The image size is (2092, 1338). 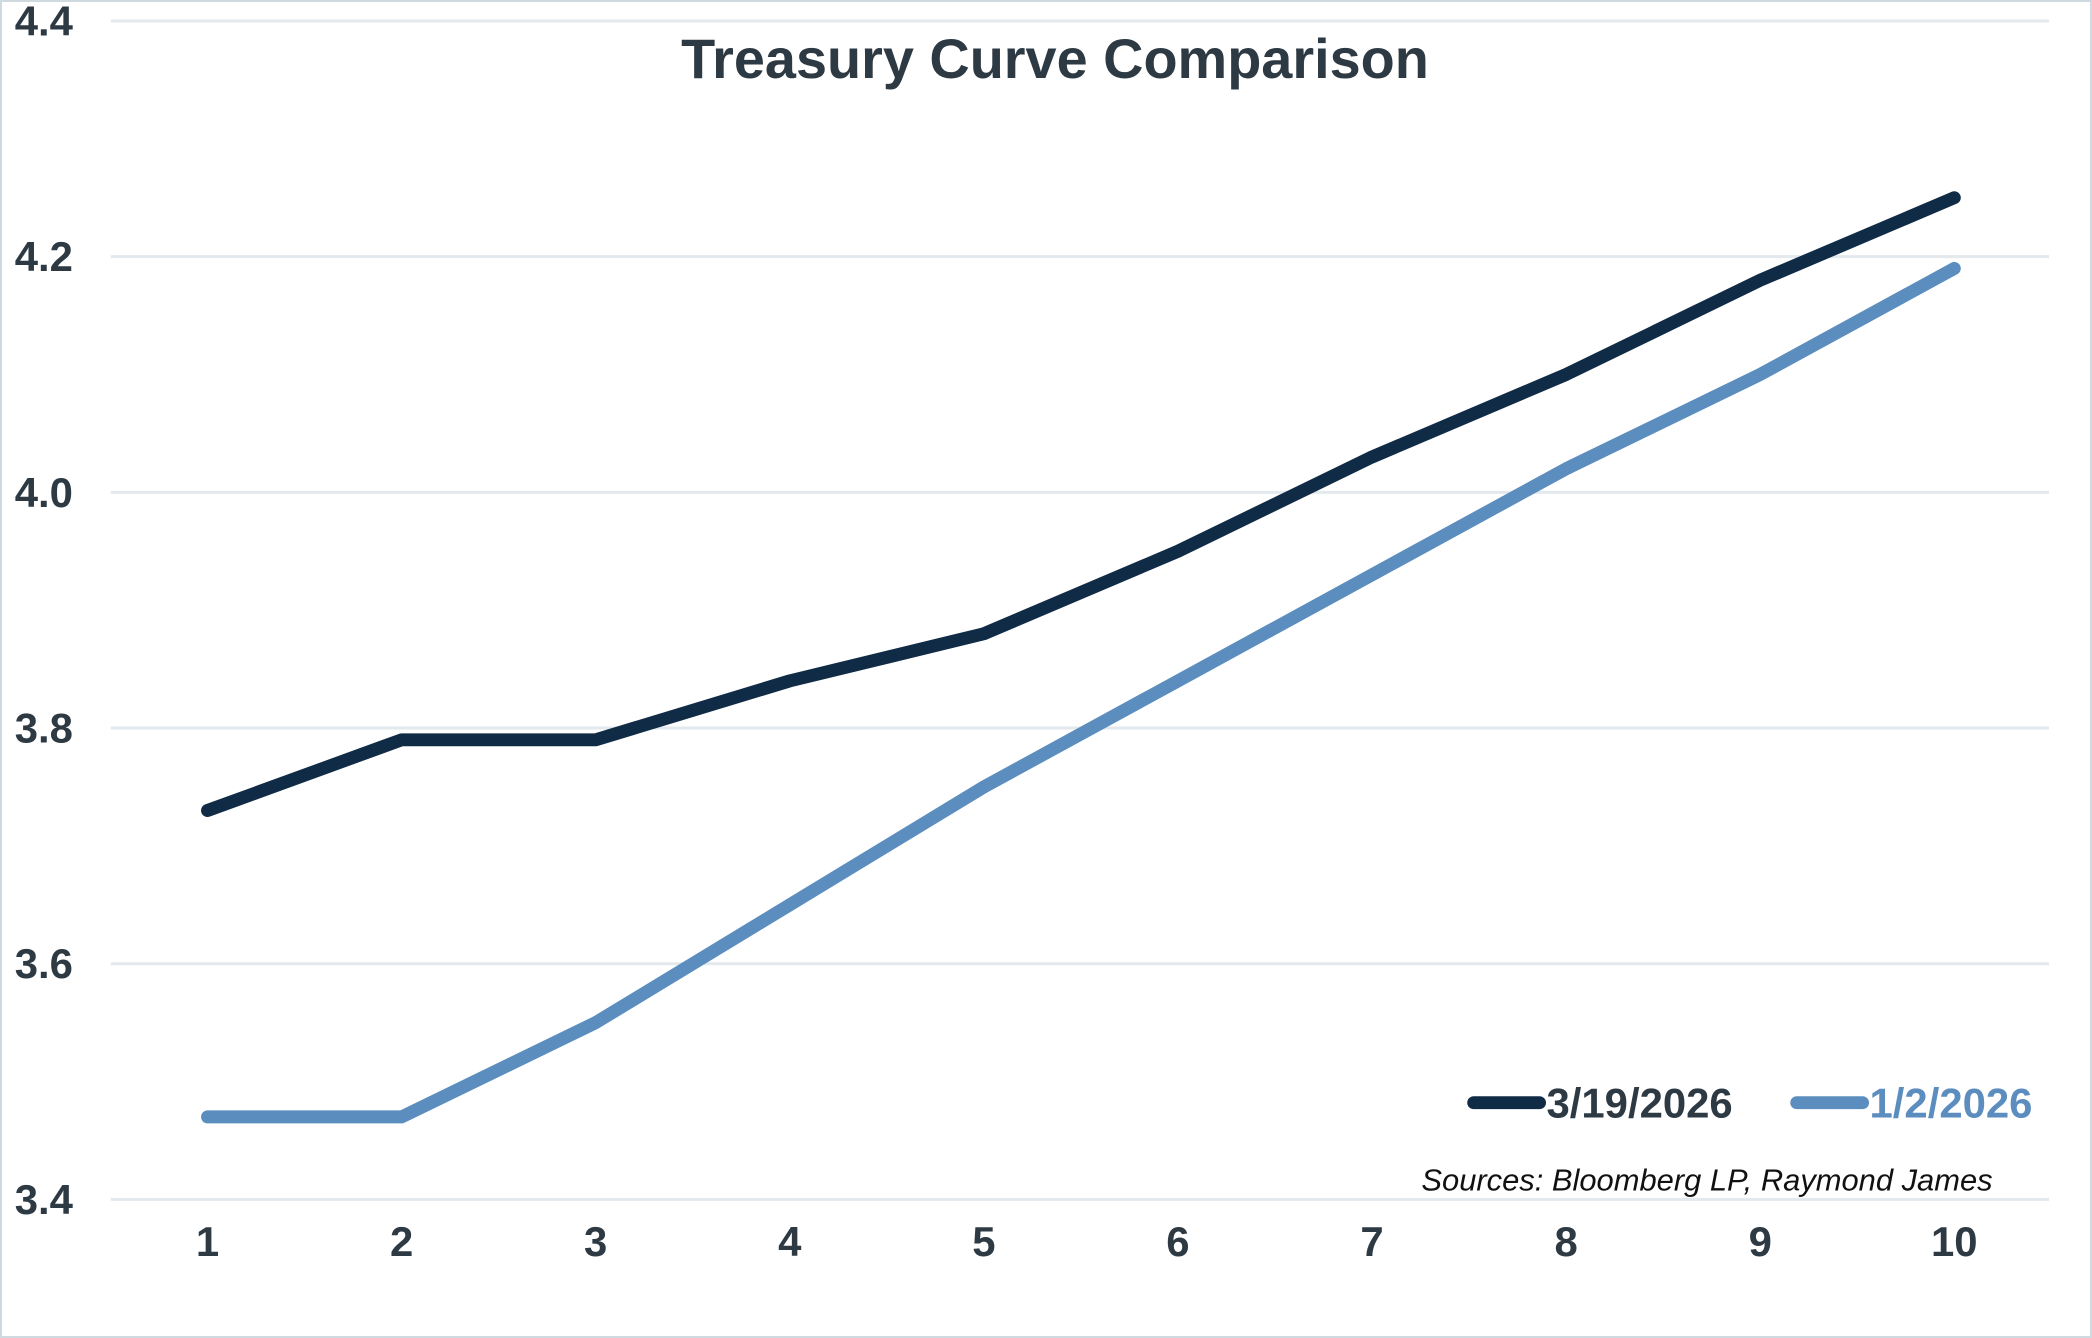 I want to click on y-tick-label: 4.2, so click(x=44, y=256).